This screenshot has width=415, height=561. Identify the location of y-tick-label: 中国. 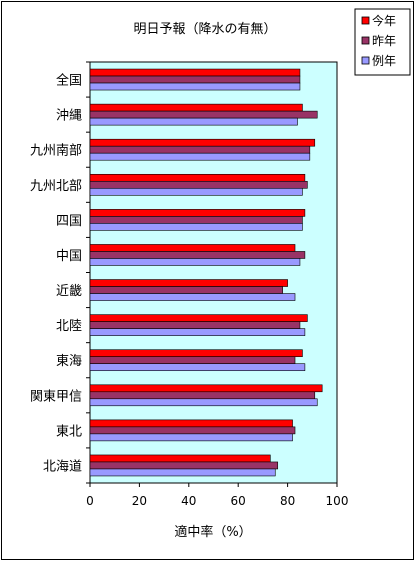
(69, 256).